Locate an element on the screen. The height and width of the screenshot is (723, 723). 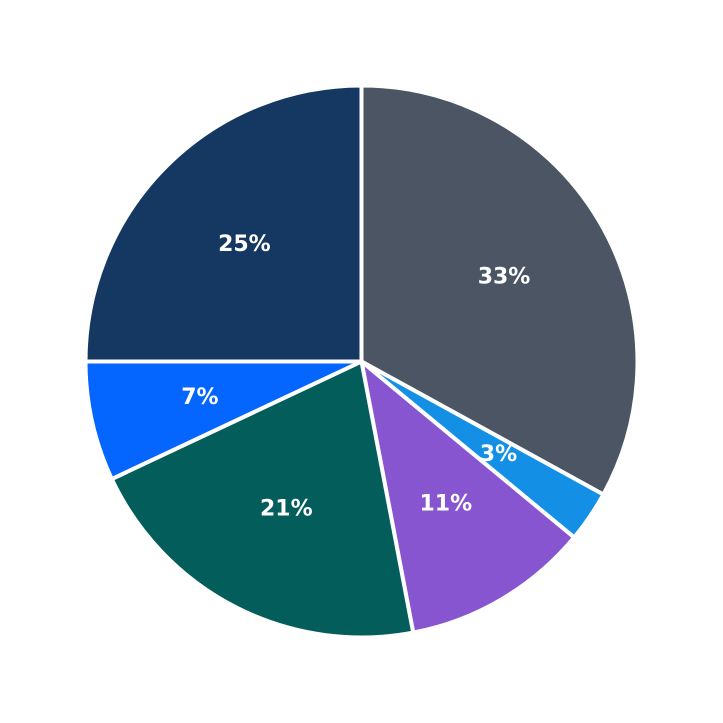
pie-slice-label-5: 25% is located at coordinates (244, 244).